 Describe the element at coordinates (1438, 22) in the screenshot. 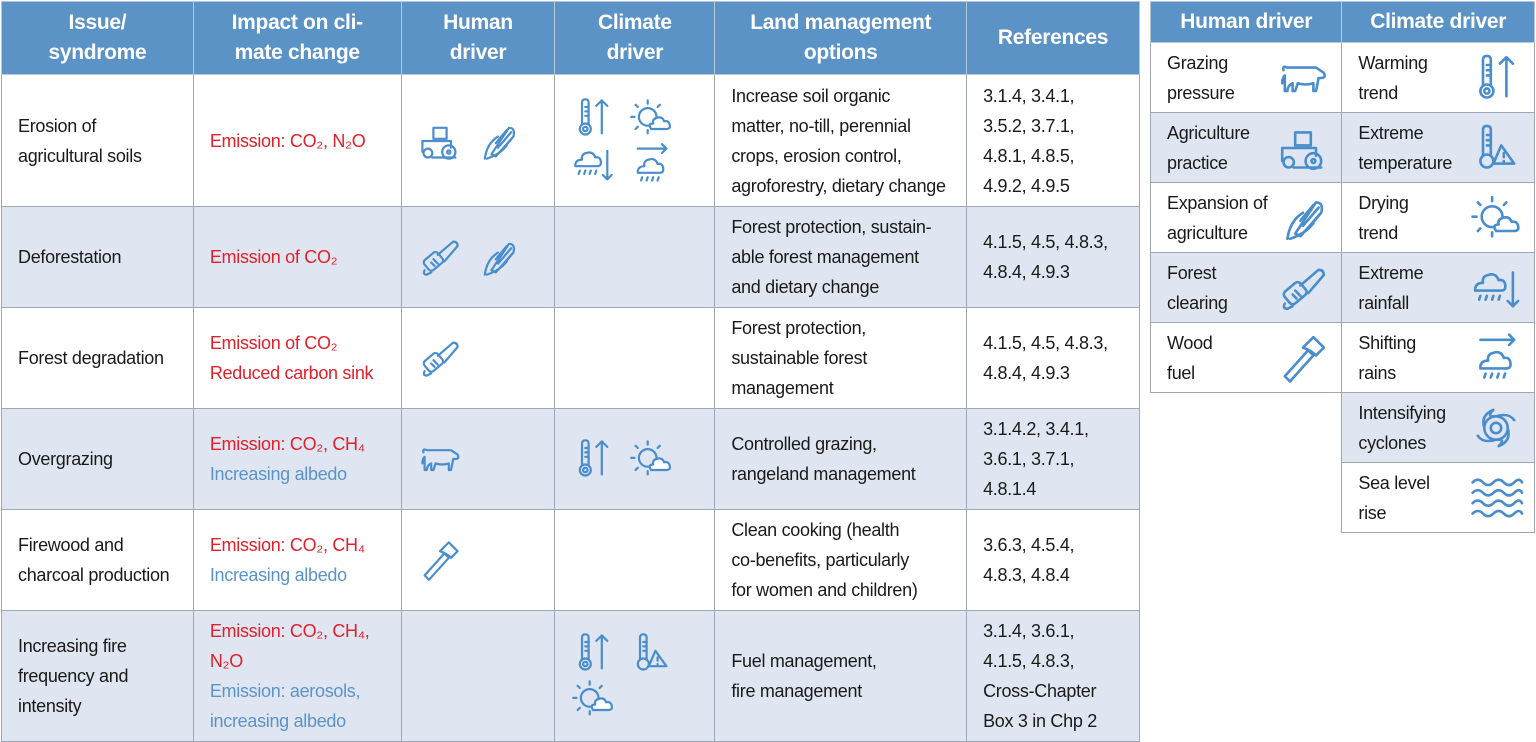

I see `legend-header-climate: Climate driver` at that location.